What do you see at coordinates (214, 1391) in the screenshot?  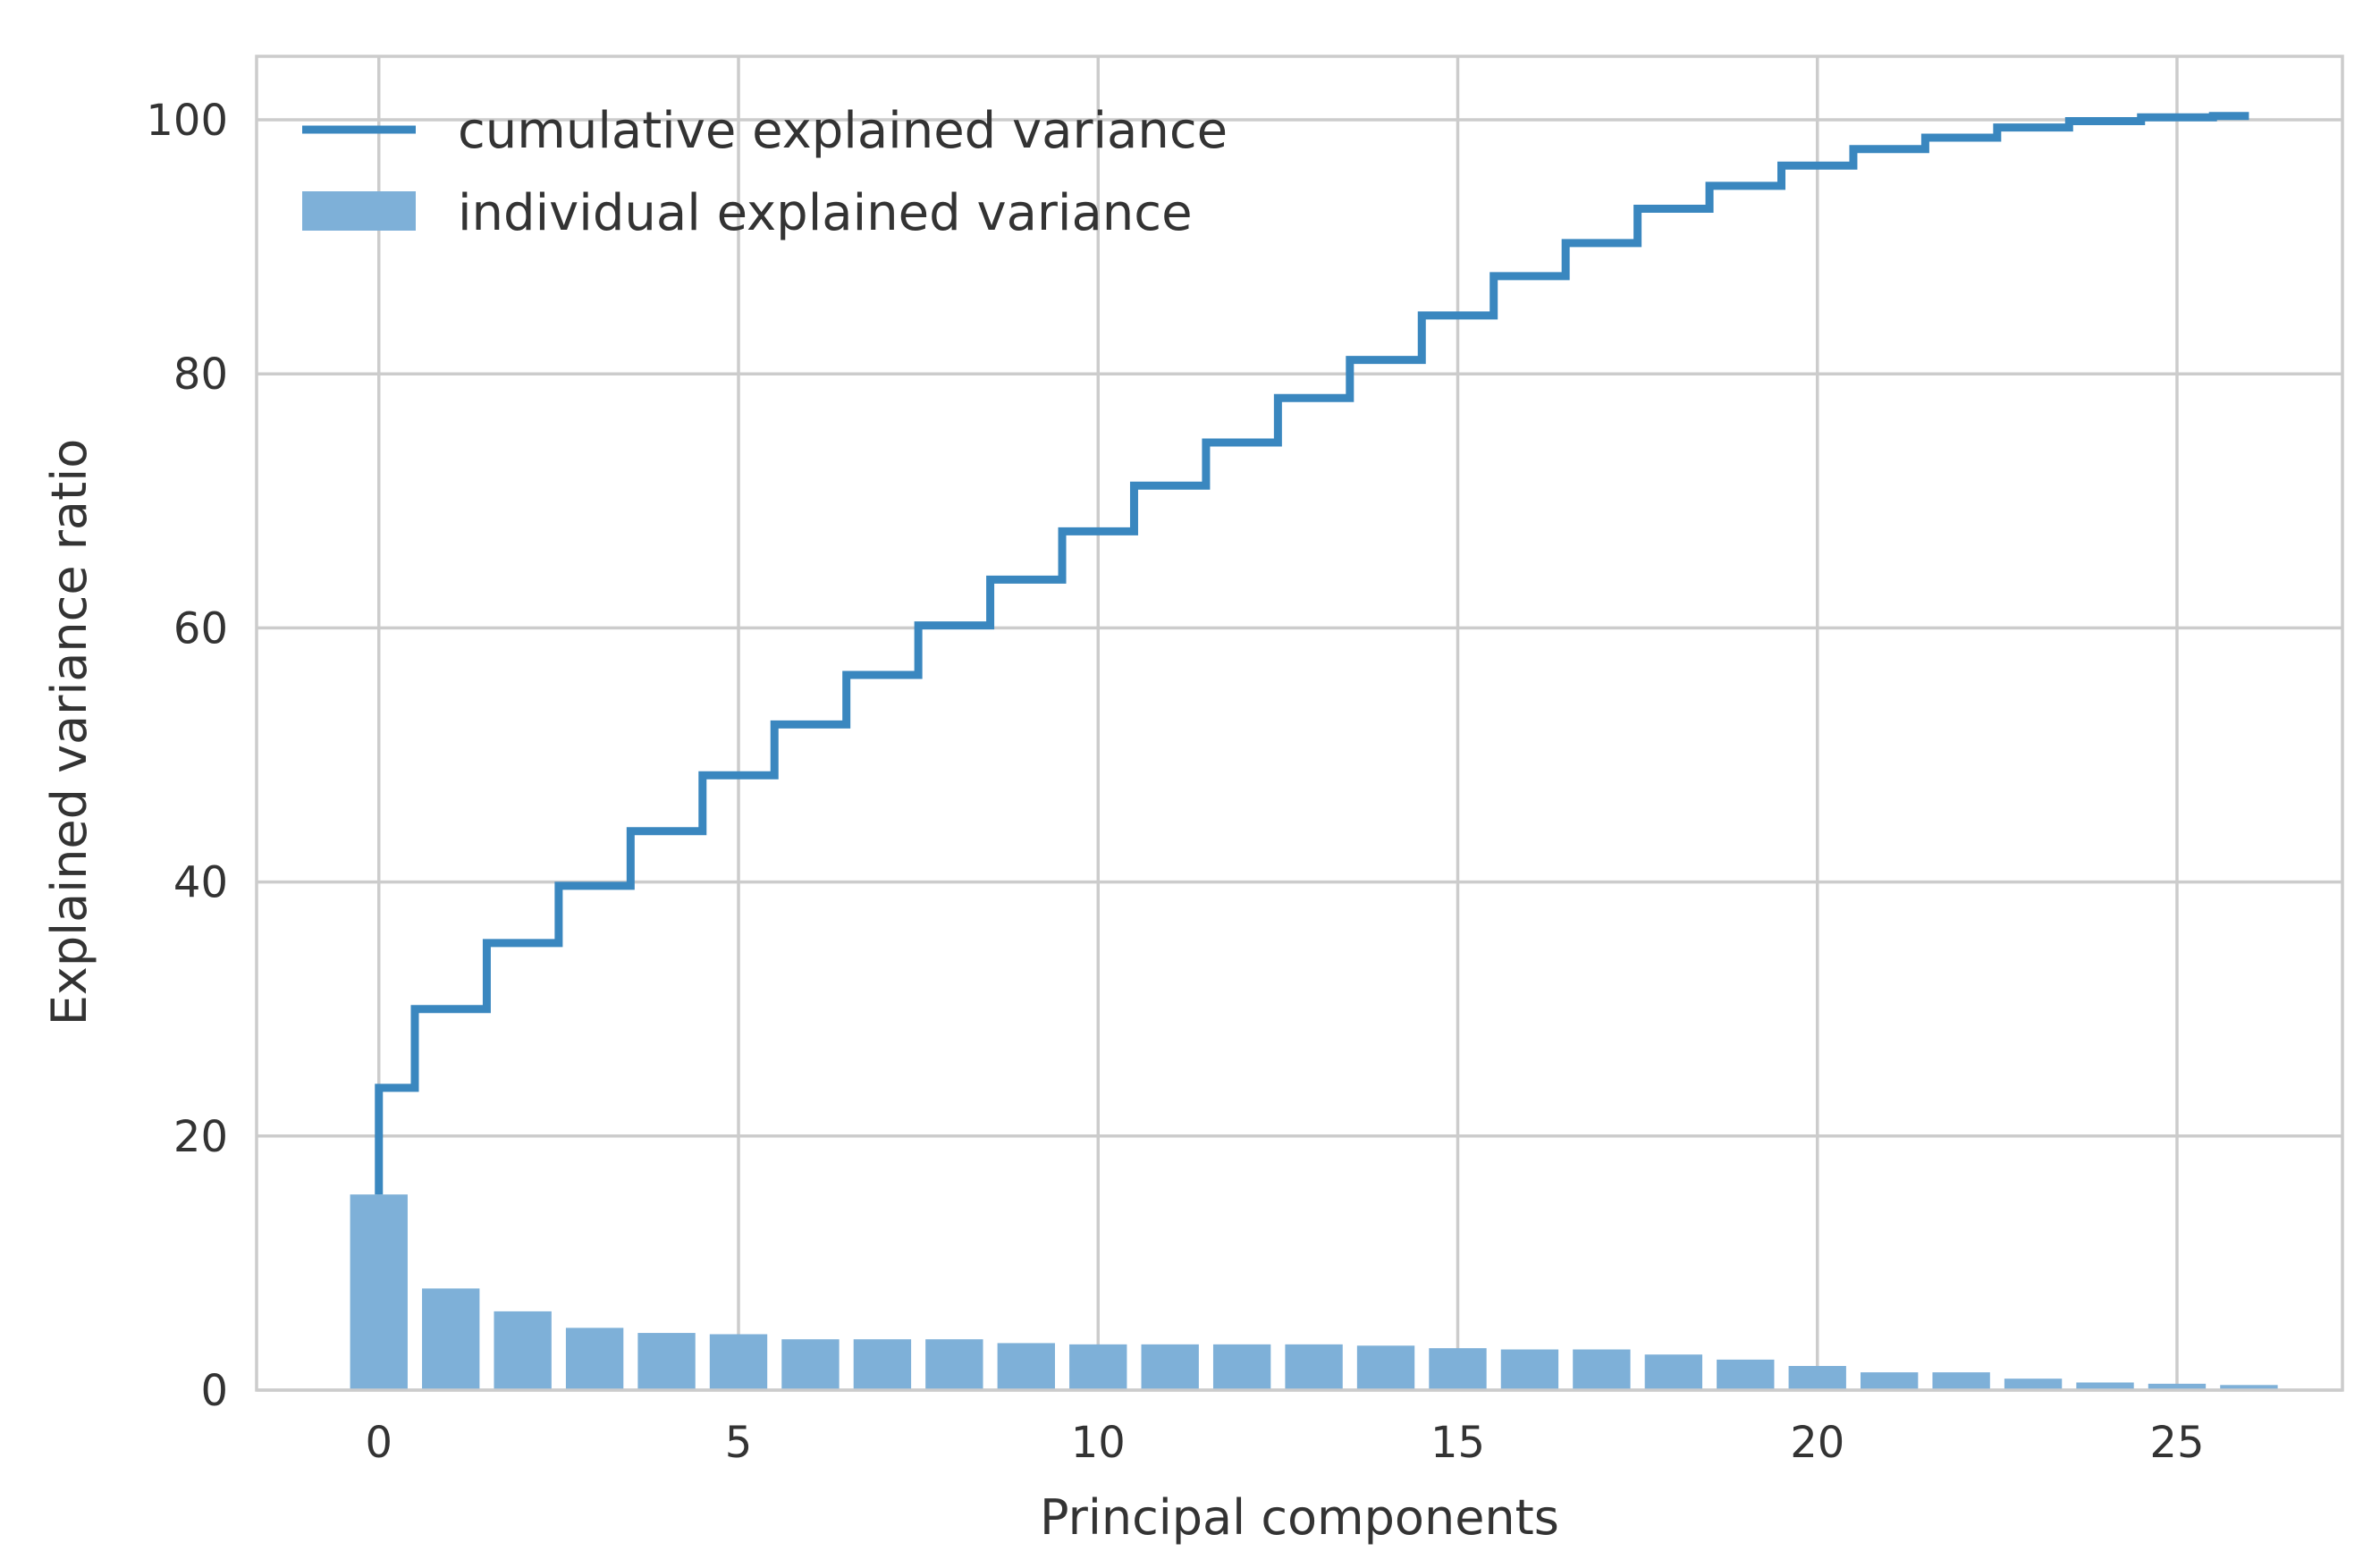 I see `y-tick-label: 0` at bounding box center [214, 1391].